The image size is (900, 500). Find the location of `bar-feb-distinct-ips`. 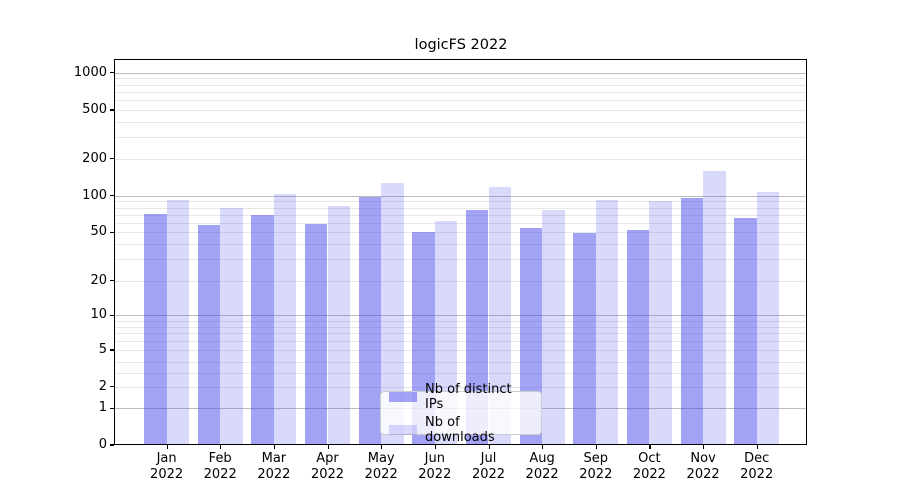

bar-feb-distinct-ips is located at coordinates (209, 334).